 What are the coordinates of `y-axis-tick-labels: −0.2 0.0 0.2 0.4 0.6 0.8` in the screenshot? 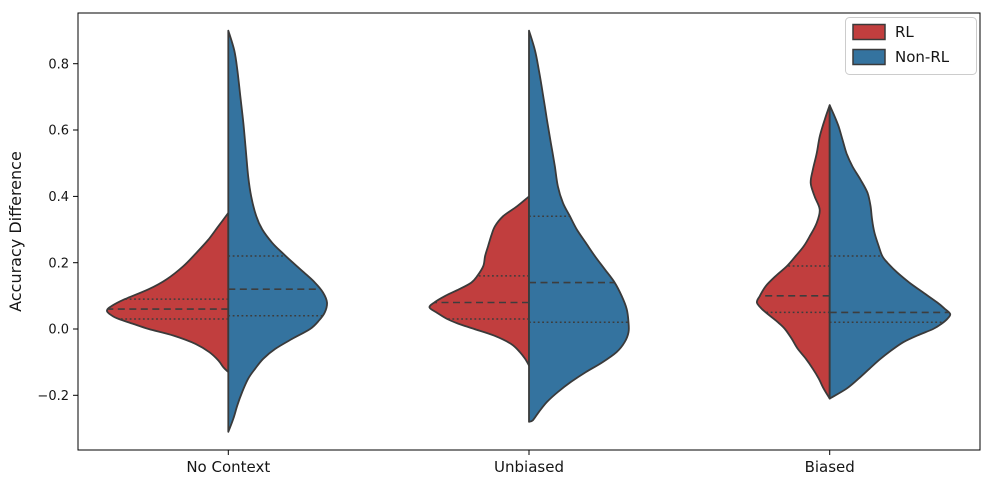 It's located at (53, 230).